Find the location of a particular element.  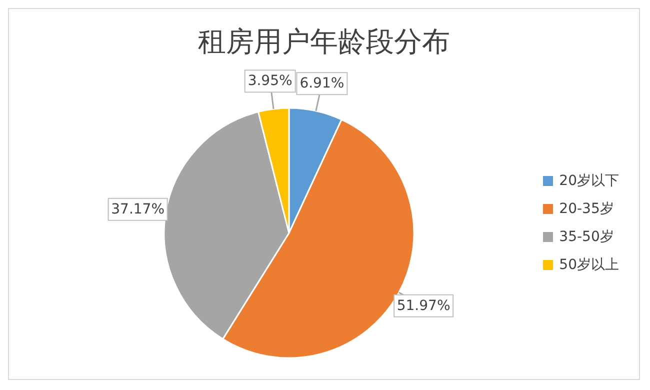

data-label: 51.97% is located at coordinates (423, 306).